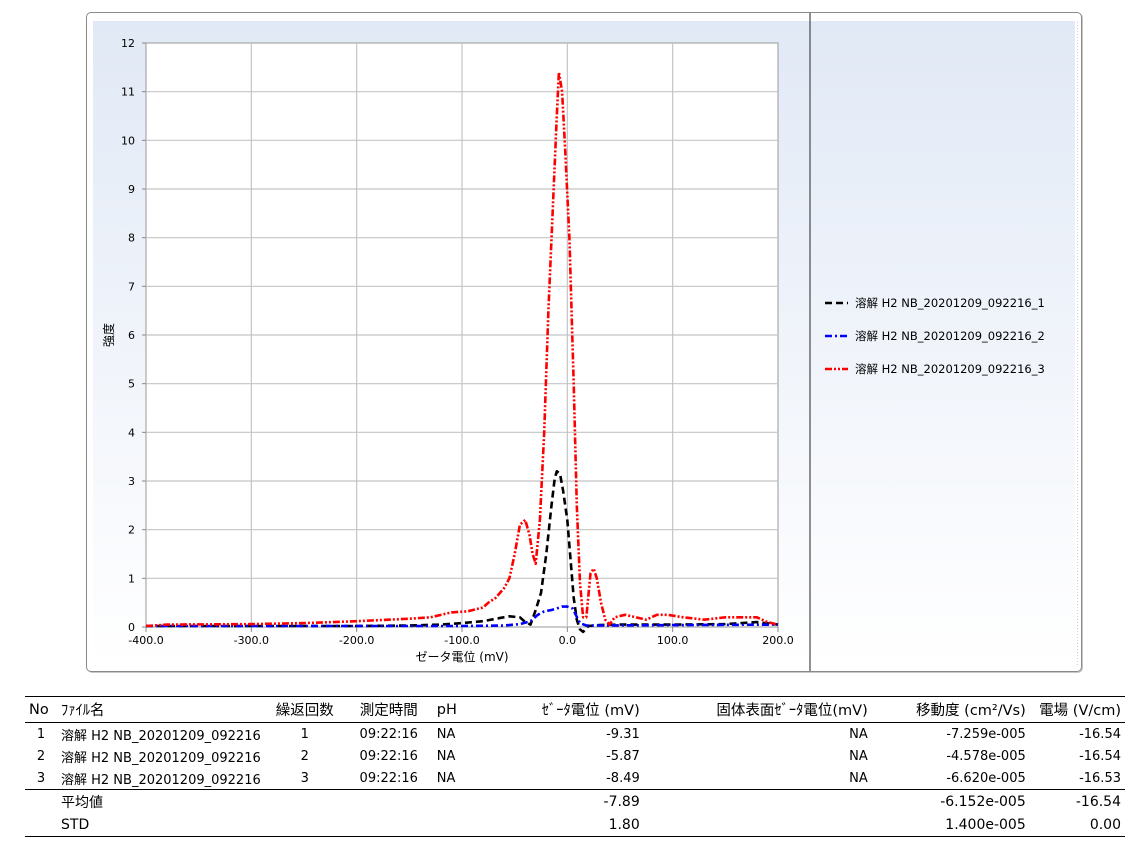 The height and width of the screenshot is (846, 1135). Describe the element at coordinates (986, 756) in the screenshot. I see `cell-mobility: -4.578e-005` at that location.